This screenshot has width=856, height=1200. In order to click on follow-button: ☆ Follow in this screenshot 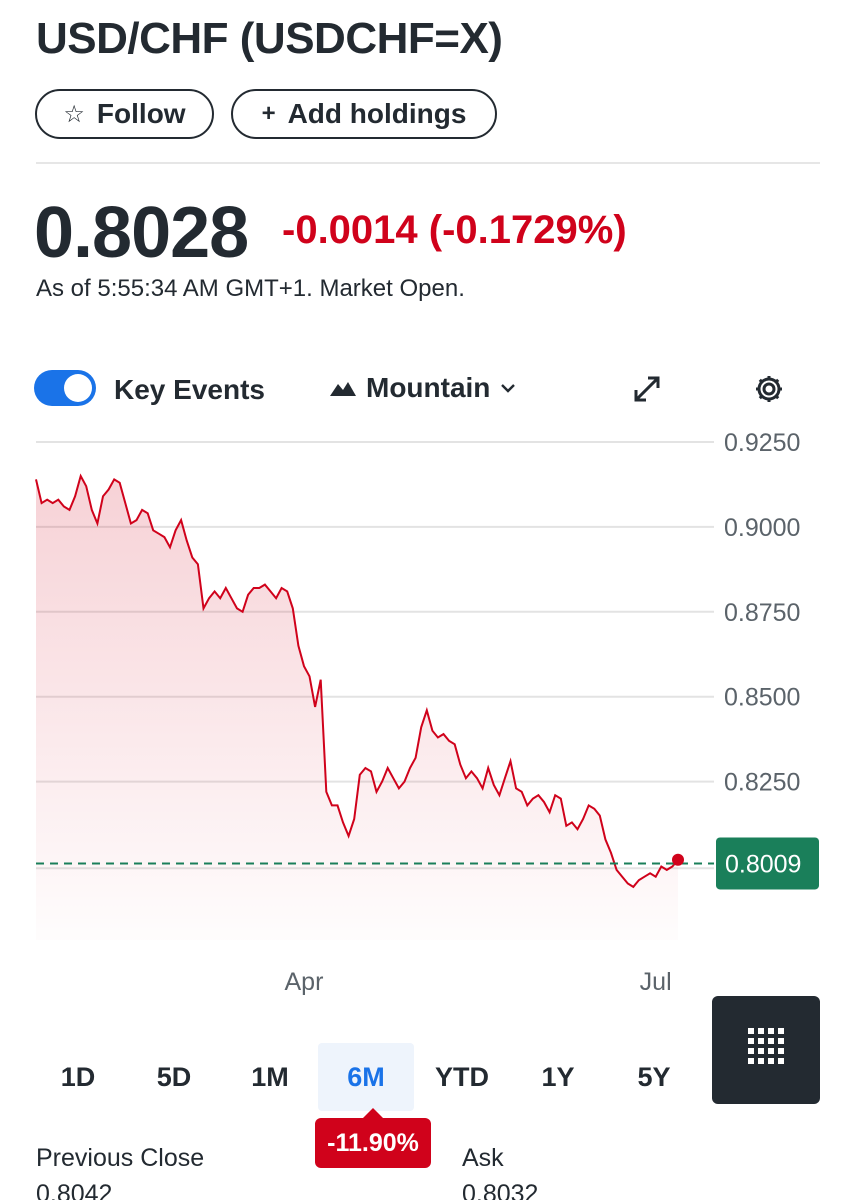, I will do `click(124, 114)`.